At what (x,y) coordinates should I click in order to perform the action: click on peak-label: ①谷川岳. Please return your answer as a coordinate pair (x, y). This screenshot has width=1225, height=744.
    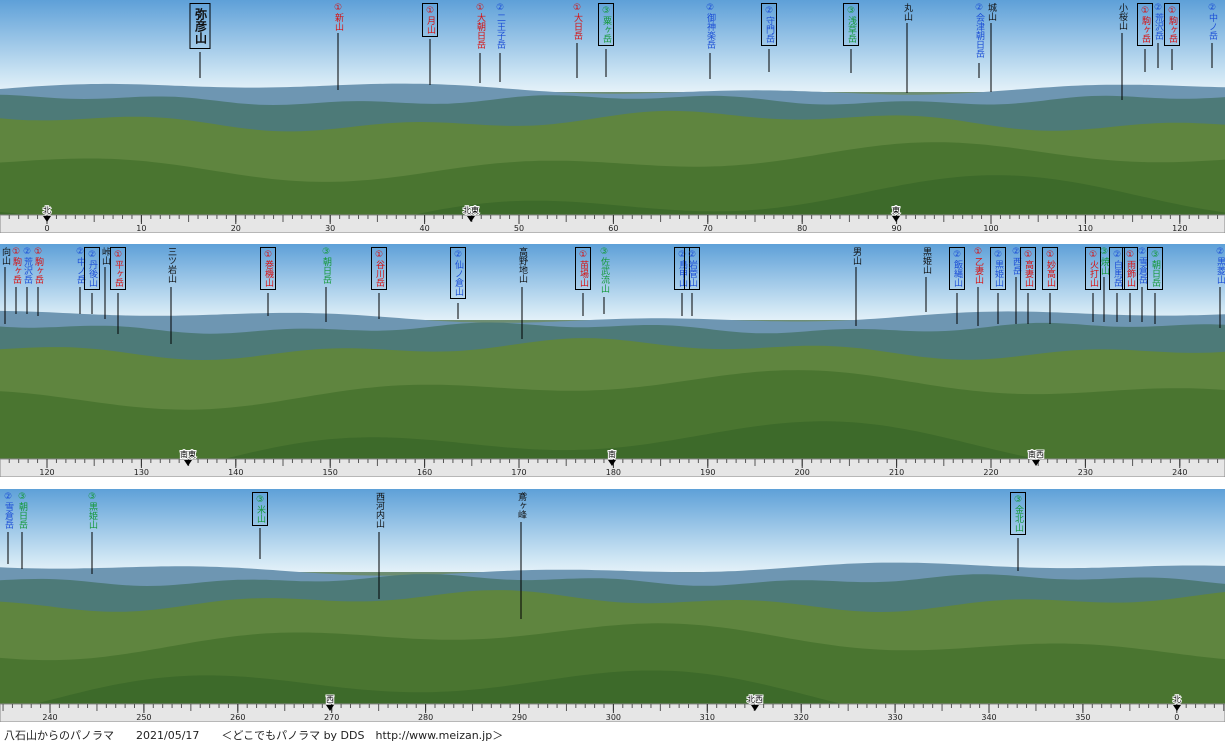
    Looking at the image, I should click on (379, 268).